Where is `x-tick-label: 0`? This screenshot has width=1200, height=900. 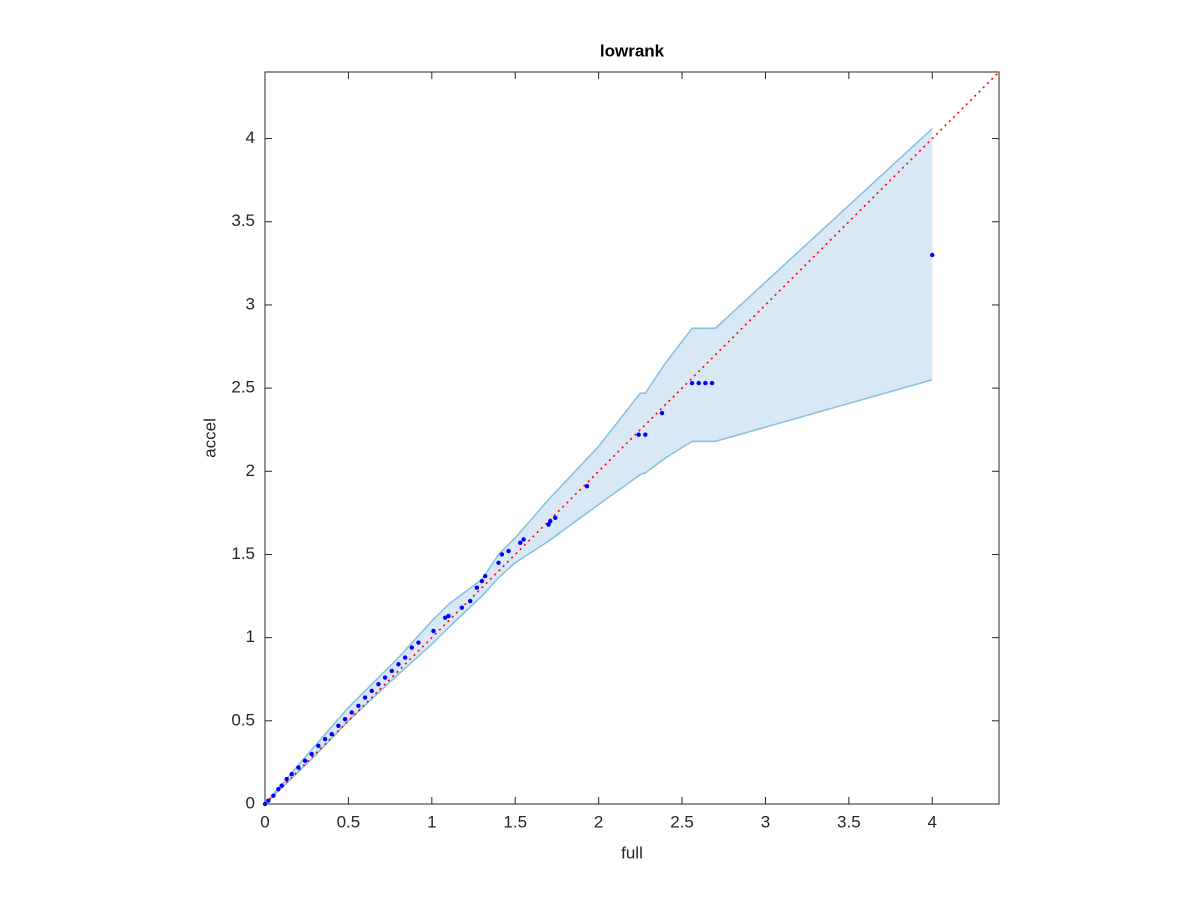
x-tick-label: 0 is located at coordinates (264, 821).